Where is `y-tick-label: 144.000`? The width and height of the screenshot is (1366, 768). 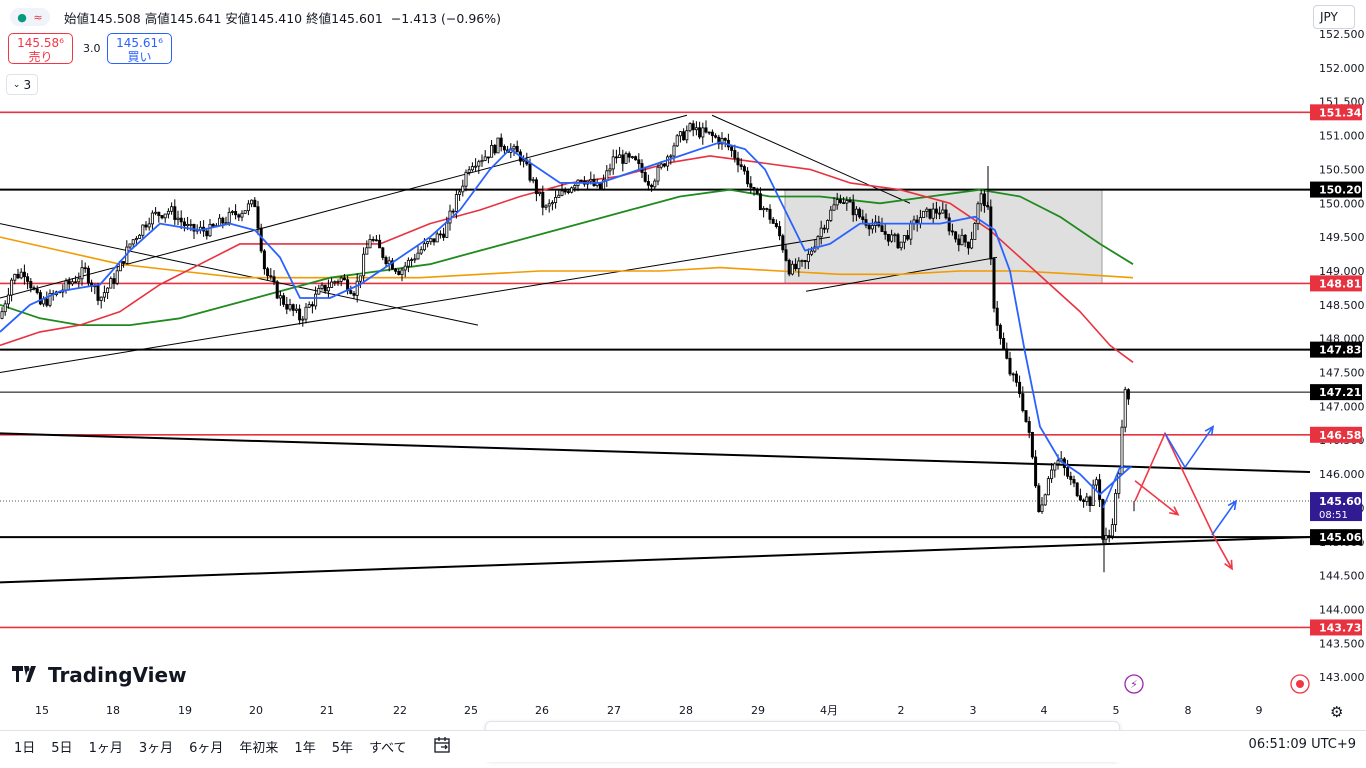
y-tick-label: 144.000 is located at coordinates (1342, 609).